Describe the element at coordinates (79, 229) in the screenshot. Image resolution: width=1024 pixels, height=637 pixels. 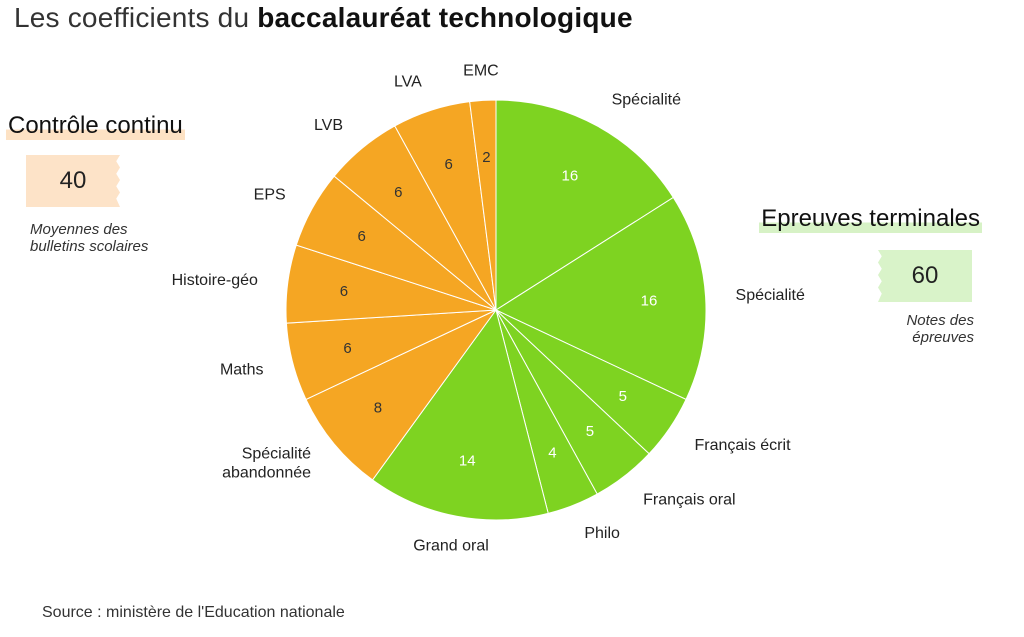
I see `controle-continu-note-line1: Moyennes des` at that location.